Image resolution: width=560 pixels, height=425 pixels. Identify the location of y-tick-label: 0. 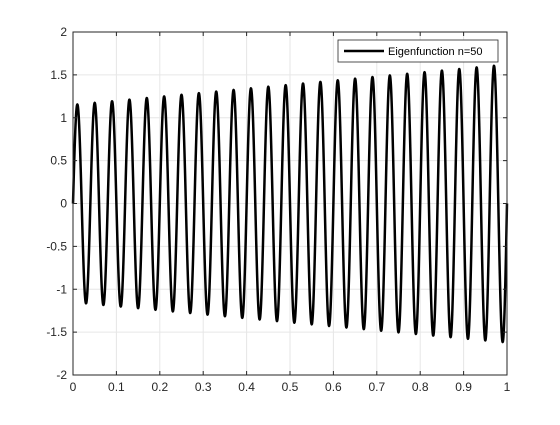
(63, 204).